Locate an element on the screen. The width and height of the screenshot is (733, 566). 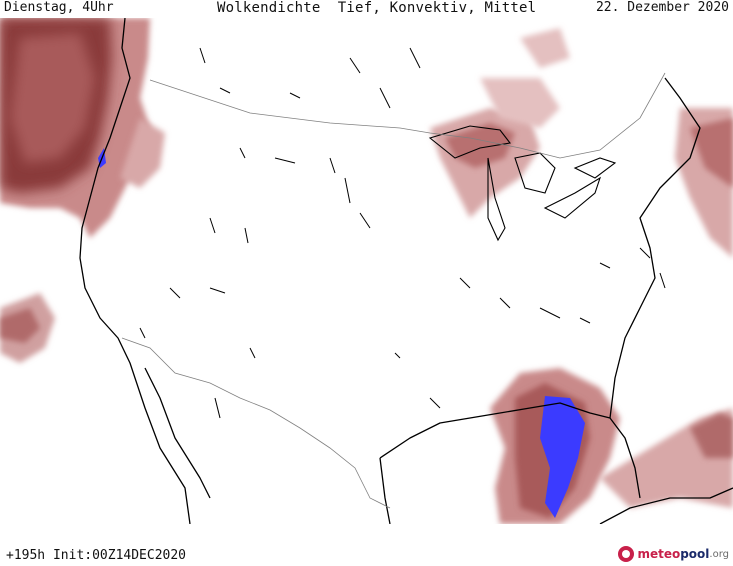
map-title: Wolkendichte Tief, Konvektiv, Mittel is located at coordinates (377, 8).